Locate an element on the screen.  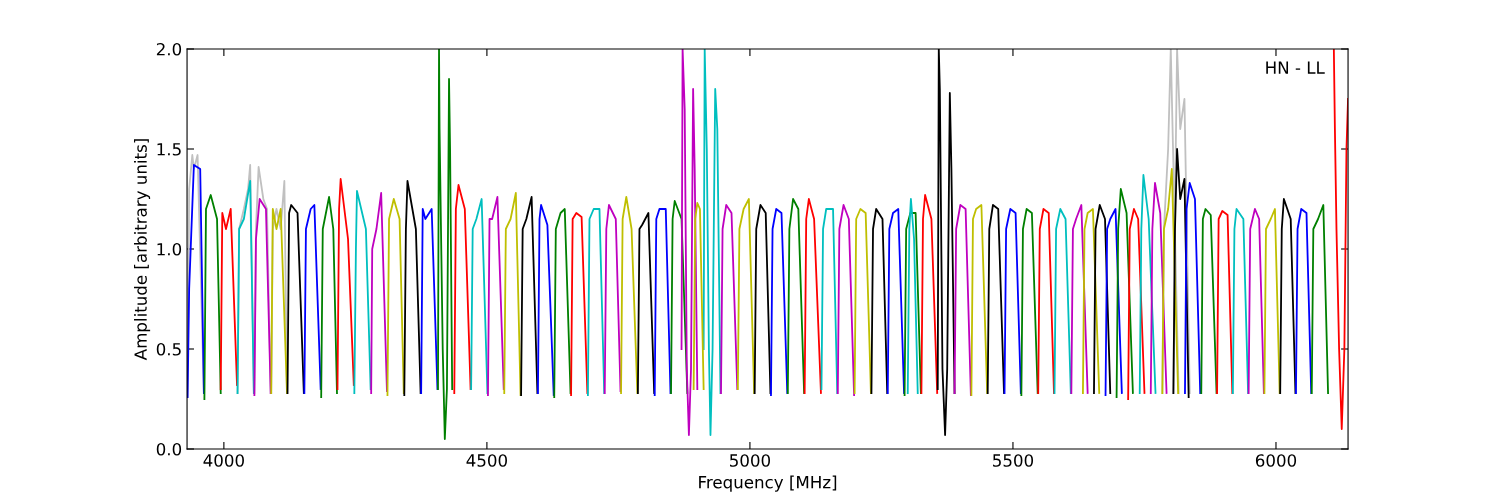
x-tick-label: 6000 is located at coordinates (1276, 460).